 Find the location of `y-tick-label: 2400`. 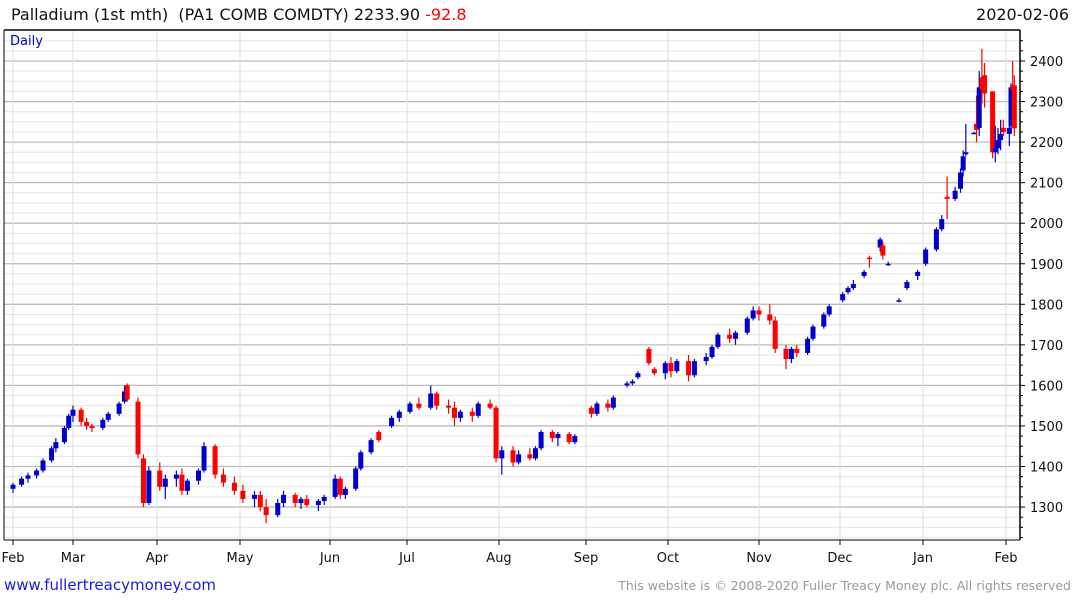

y-tick-label: 2400 is located at coordinates (1046, 62).